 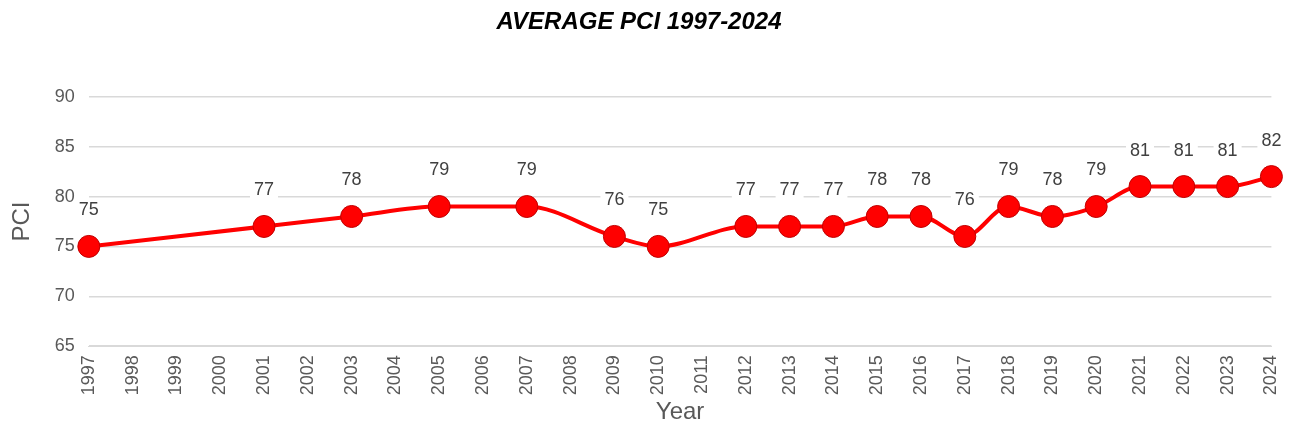 What do you see at coordinates (87, 375) in the screenshot?
I see `x-tick-label: 1997` at bounding box center [87, 375].